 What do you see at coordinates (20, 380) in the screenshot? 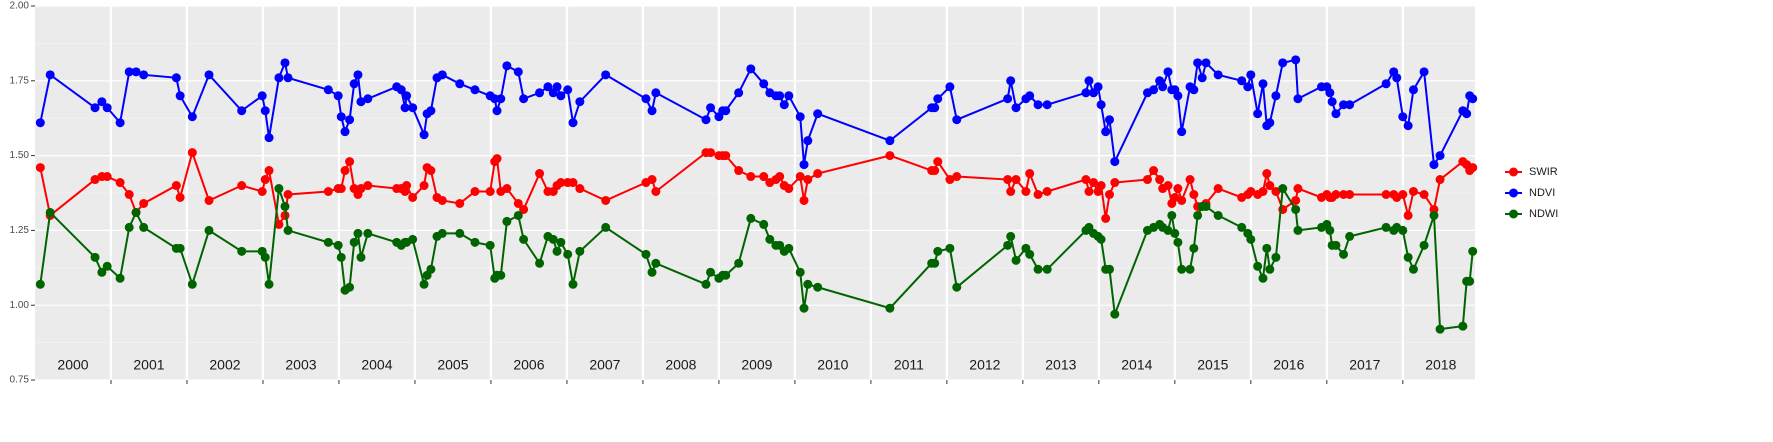
I see `y-tick-label: 0.75` at bounding box center [20, 380].